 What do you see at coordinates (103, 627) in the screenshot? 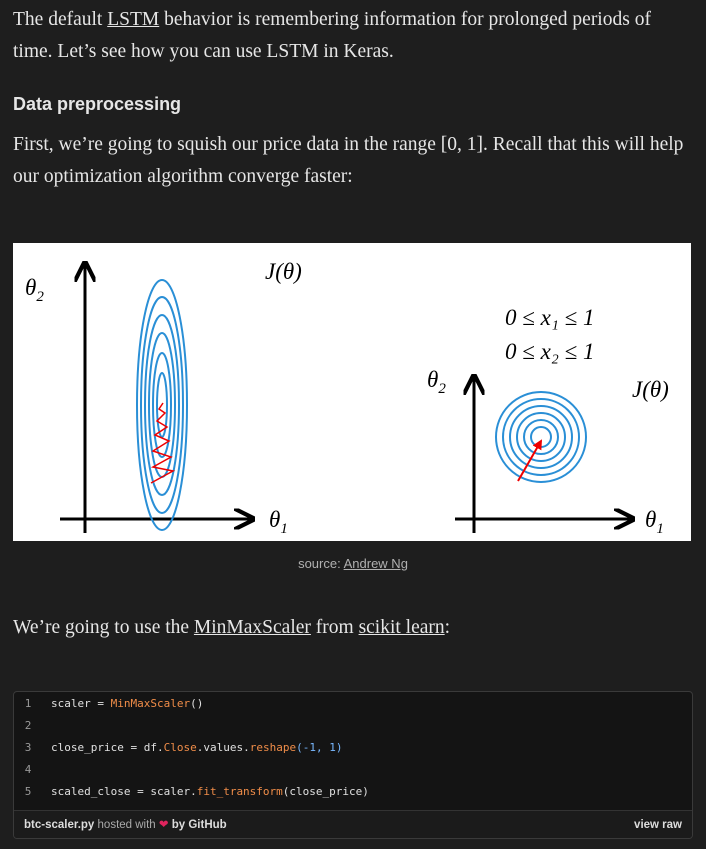
I see `text: We’re going to use the` at bounding box center [103, 627].